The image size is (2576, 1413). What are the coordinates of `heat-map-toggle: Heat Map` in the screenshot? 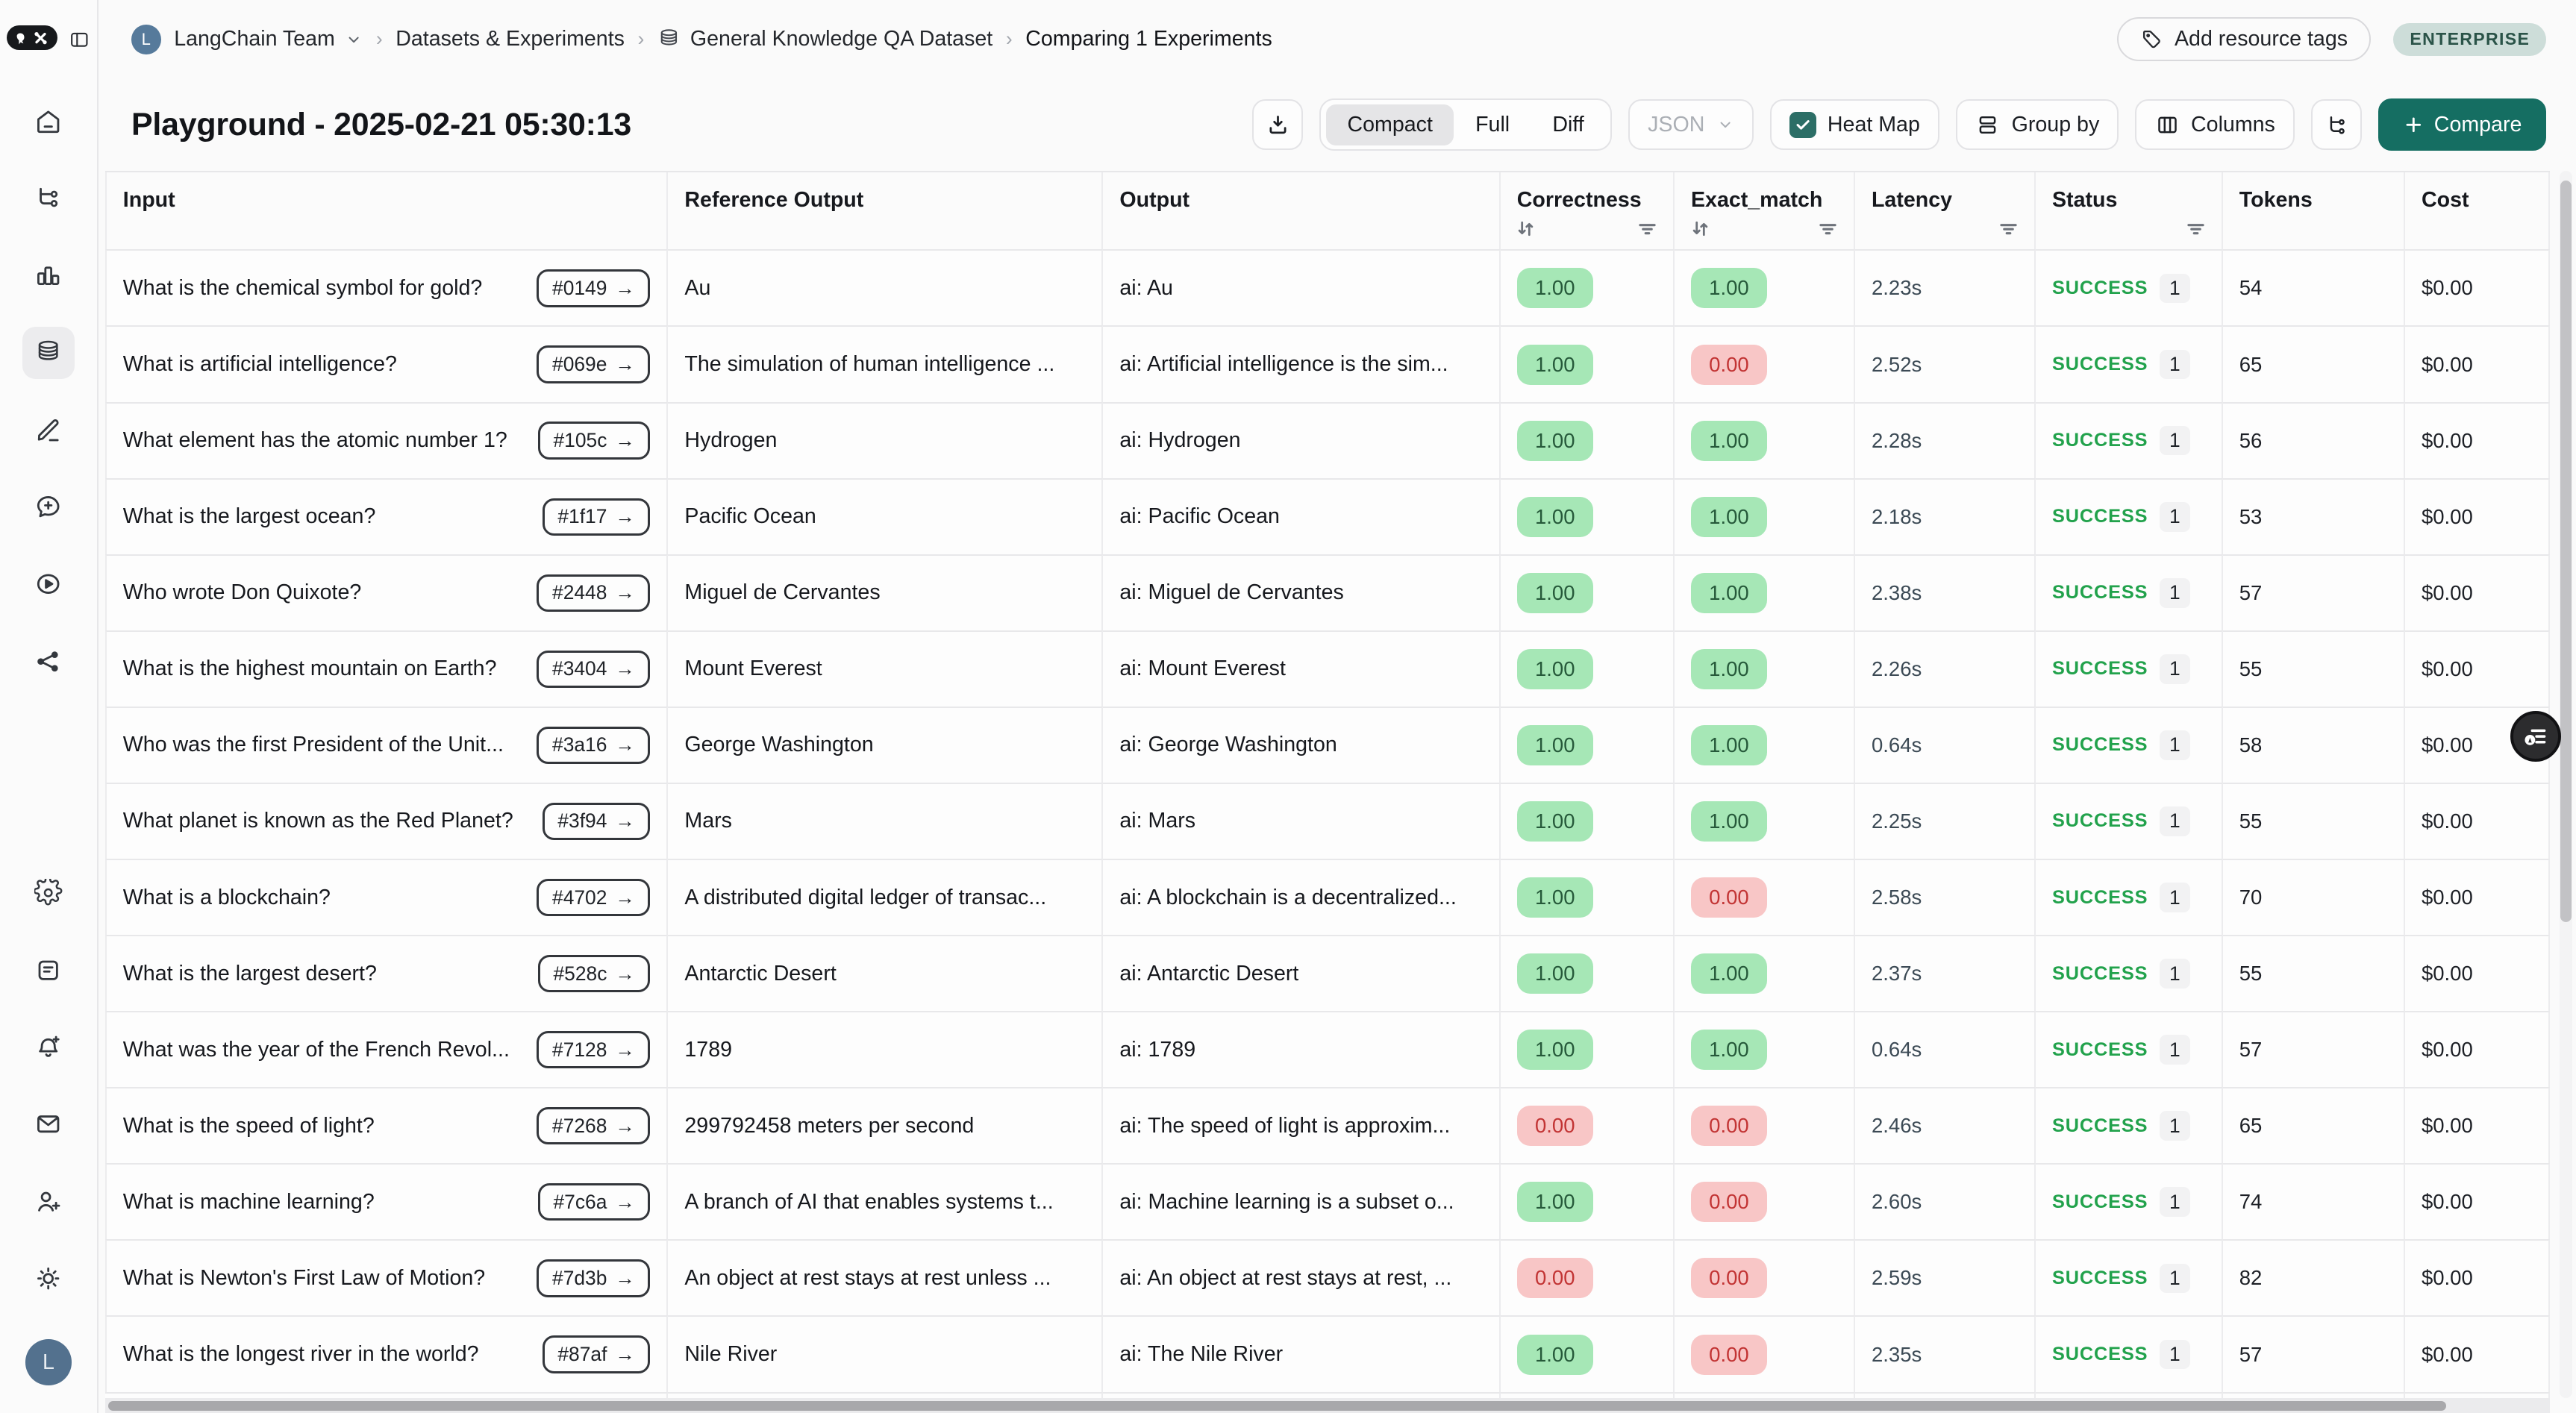 It's located at (1855, 125).